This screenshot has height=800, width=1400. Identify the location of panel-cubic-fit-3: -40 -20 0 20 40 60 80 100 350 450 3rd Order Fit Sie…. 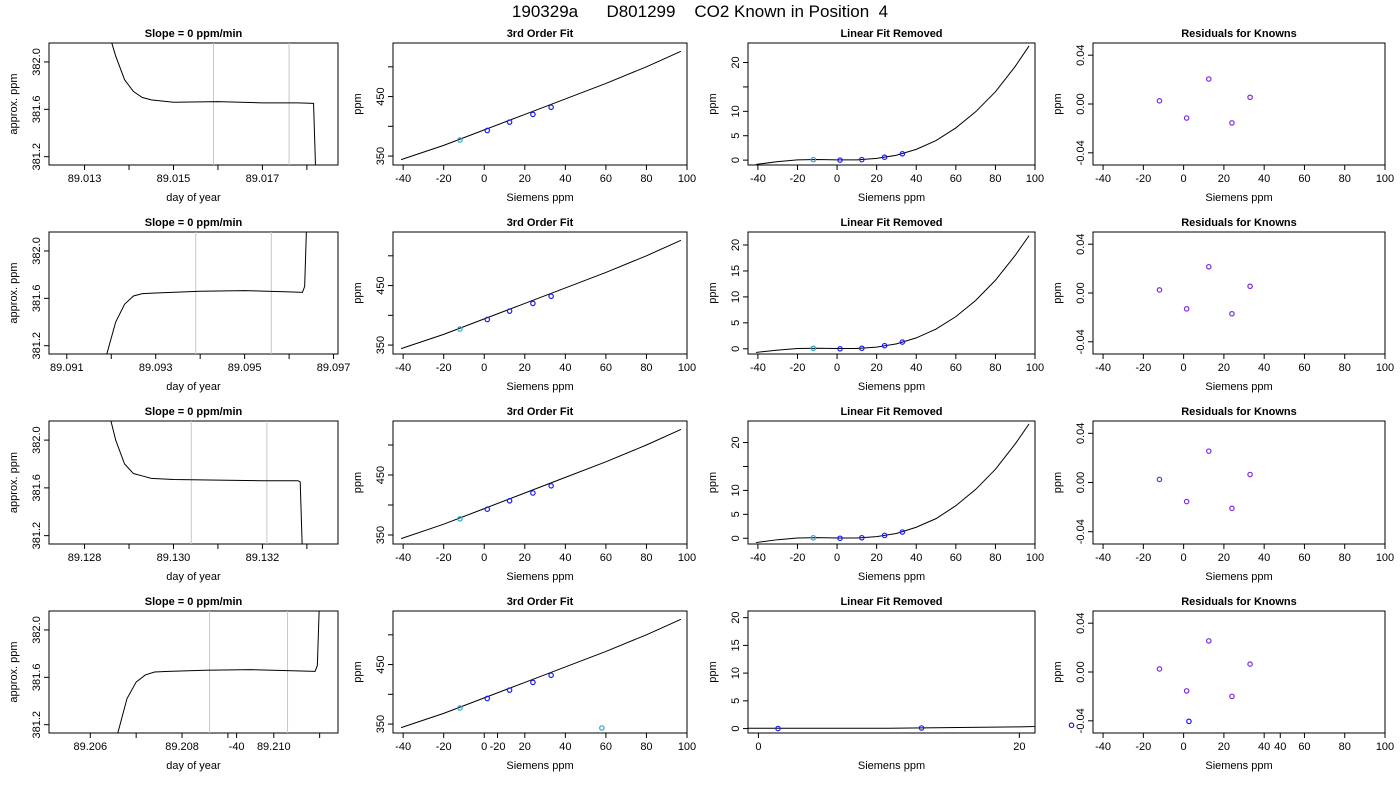
(524, 494).